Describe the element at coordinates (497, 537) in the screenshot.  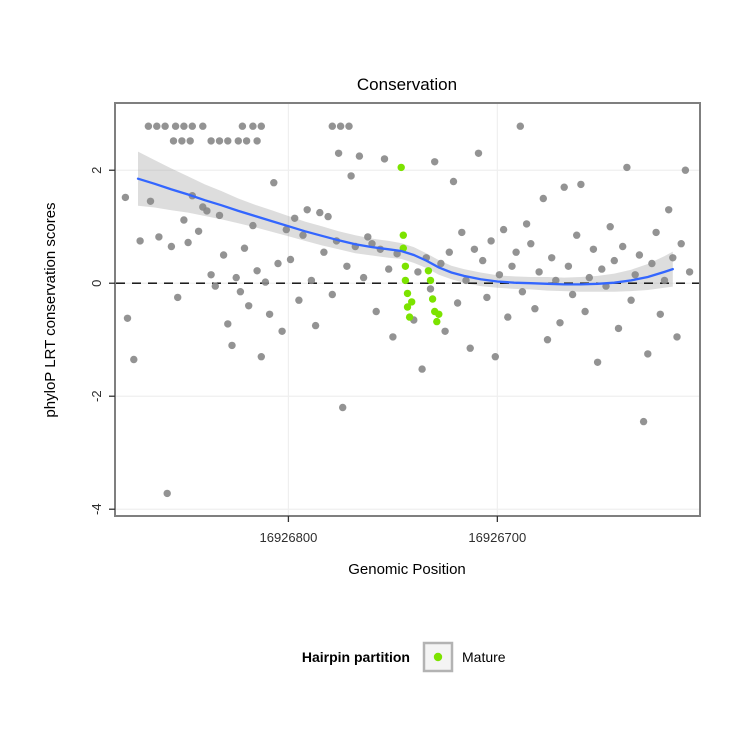
I see `x-tick-label: 16926700` at that location.